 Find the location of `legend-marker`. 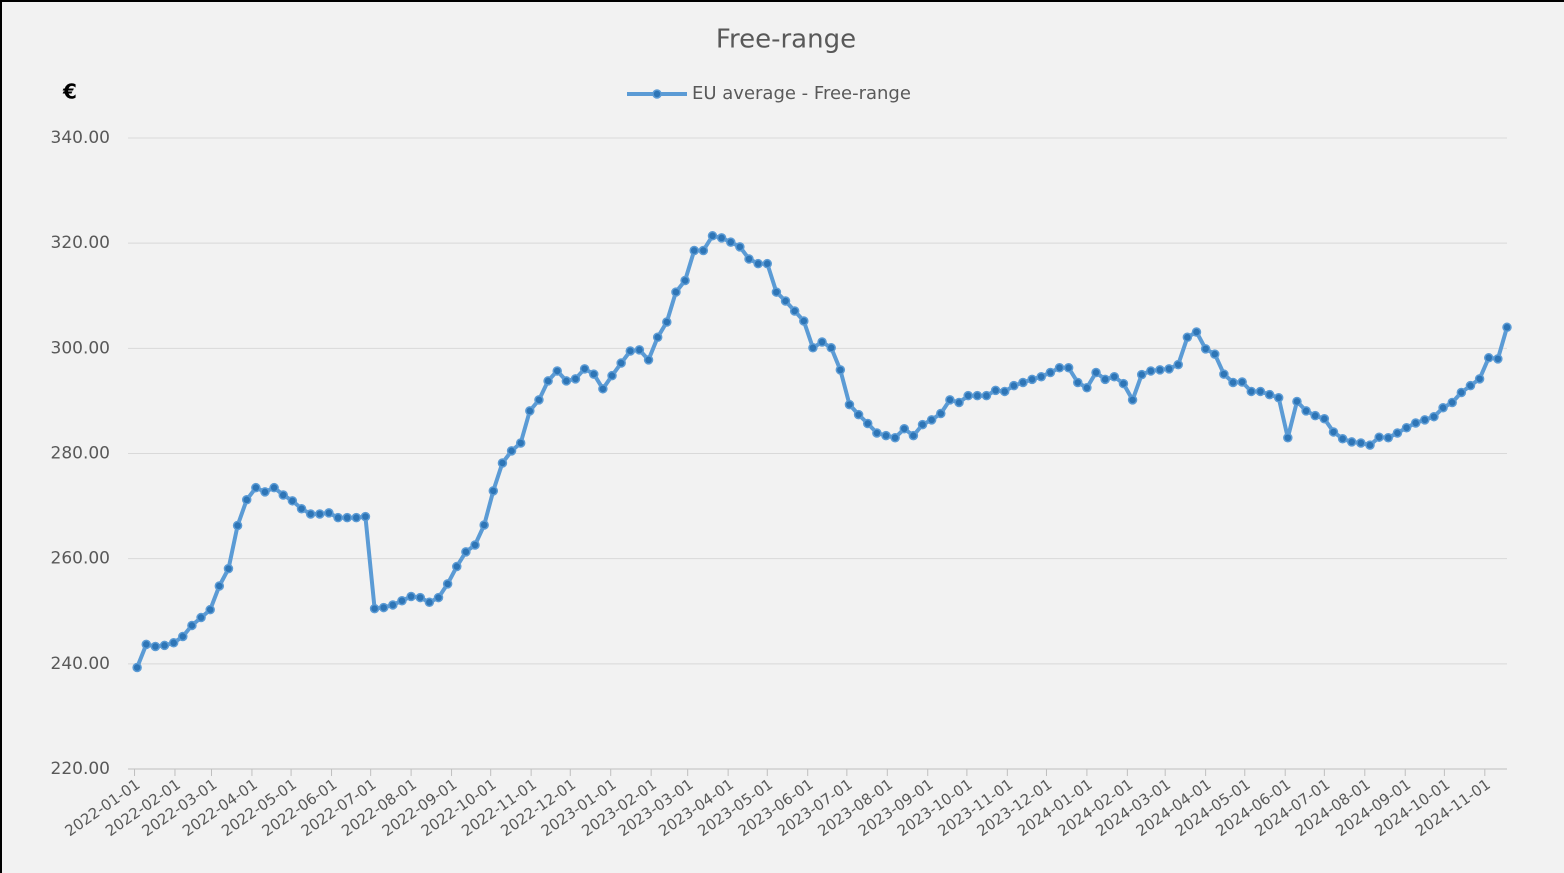

legend-marker is located at coordinates (657, 94).